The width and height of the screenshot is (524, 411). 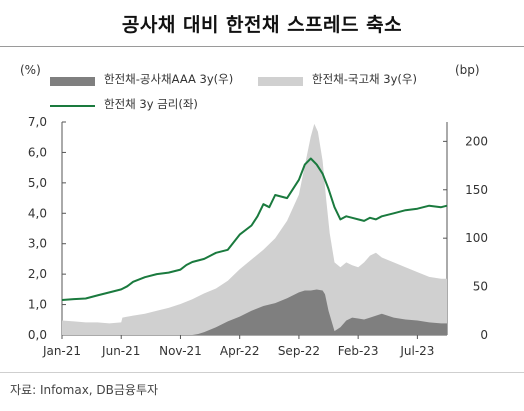 What do you see at coordinates (476, 190) in the screenshot?
I see `right-tick-label: 150` at bounding box center [476, 190].